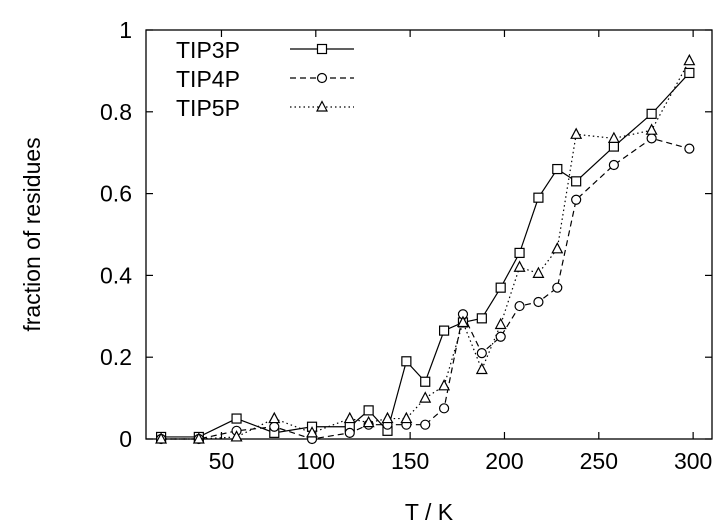  I want to click on x-tick-label: 200, so click(504, 461).